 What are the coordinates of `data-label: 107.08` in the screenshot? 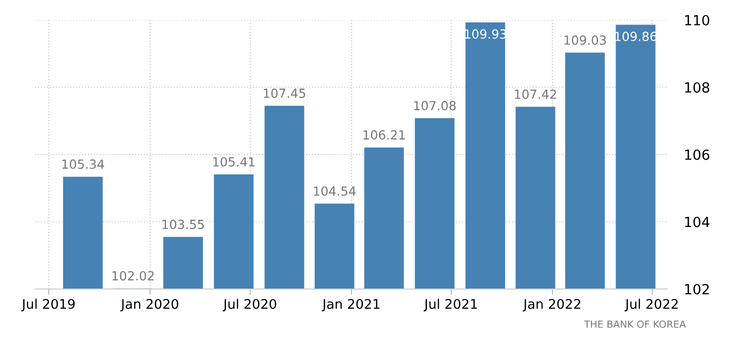 It's located at (435, 105).